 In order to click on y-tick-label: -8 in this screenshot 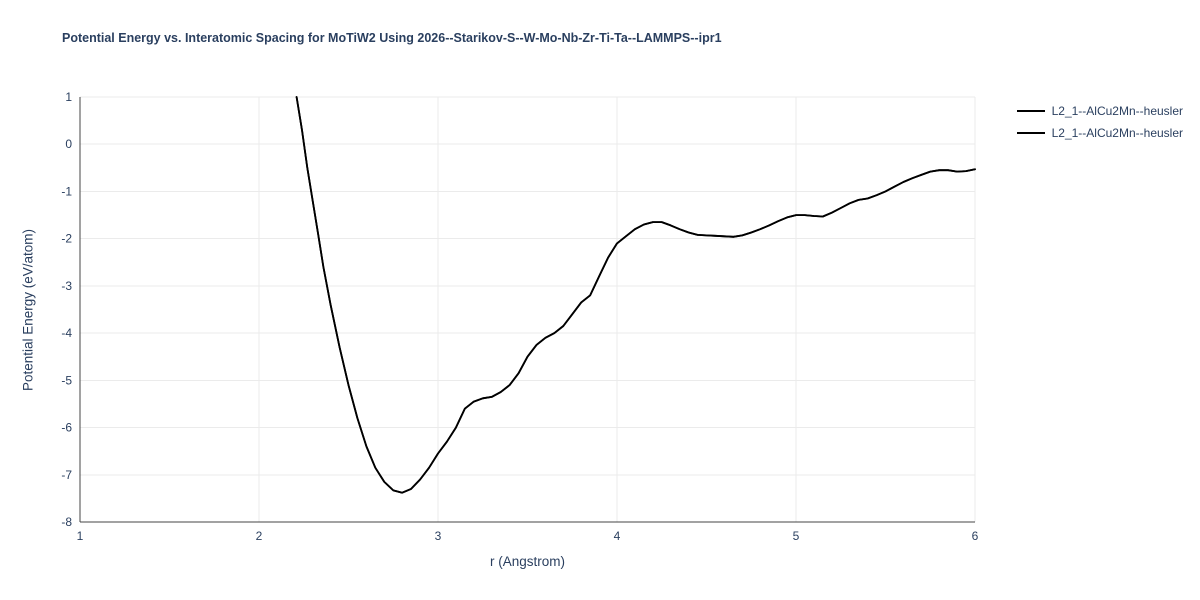, I will do `click(66, 522)`.